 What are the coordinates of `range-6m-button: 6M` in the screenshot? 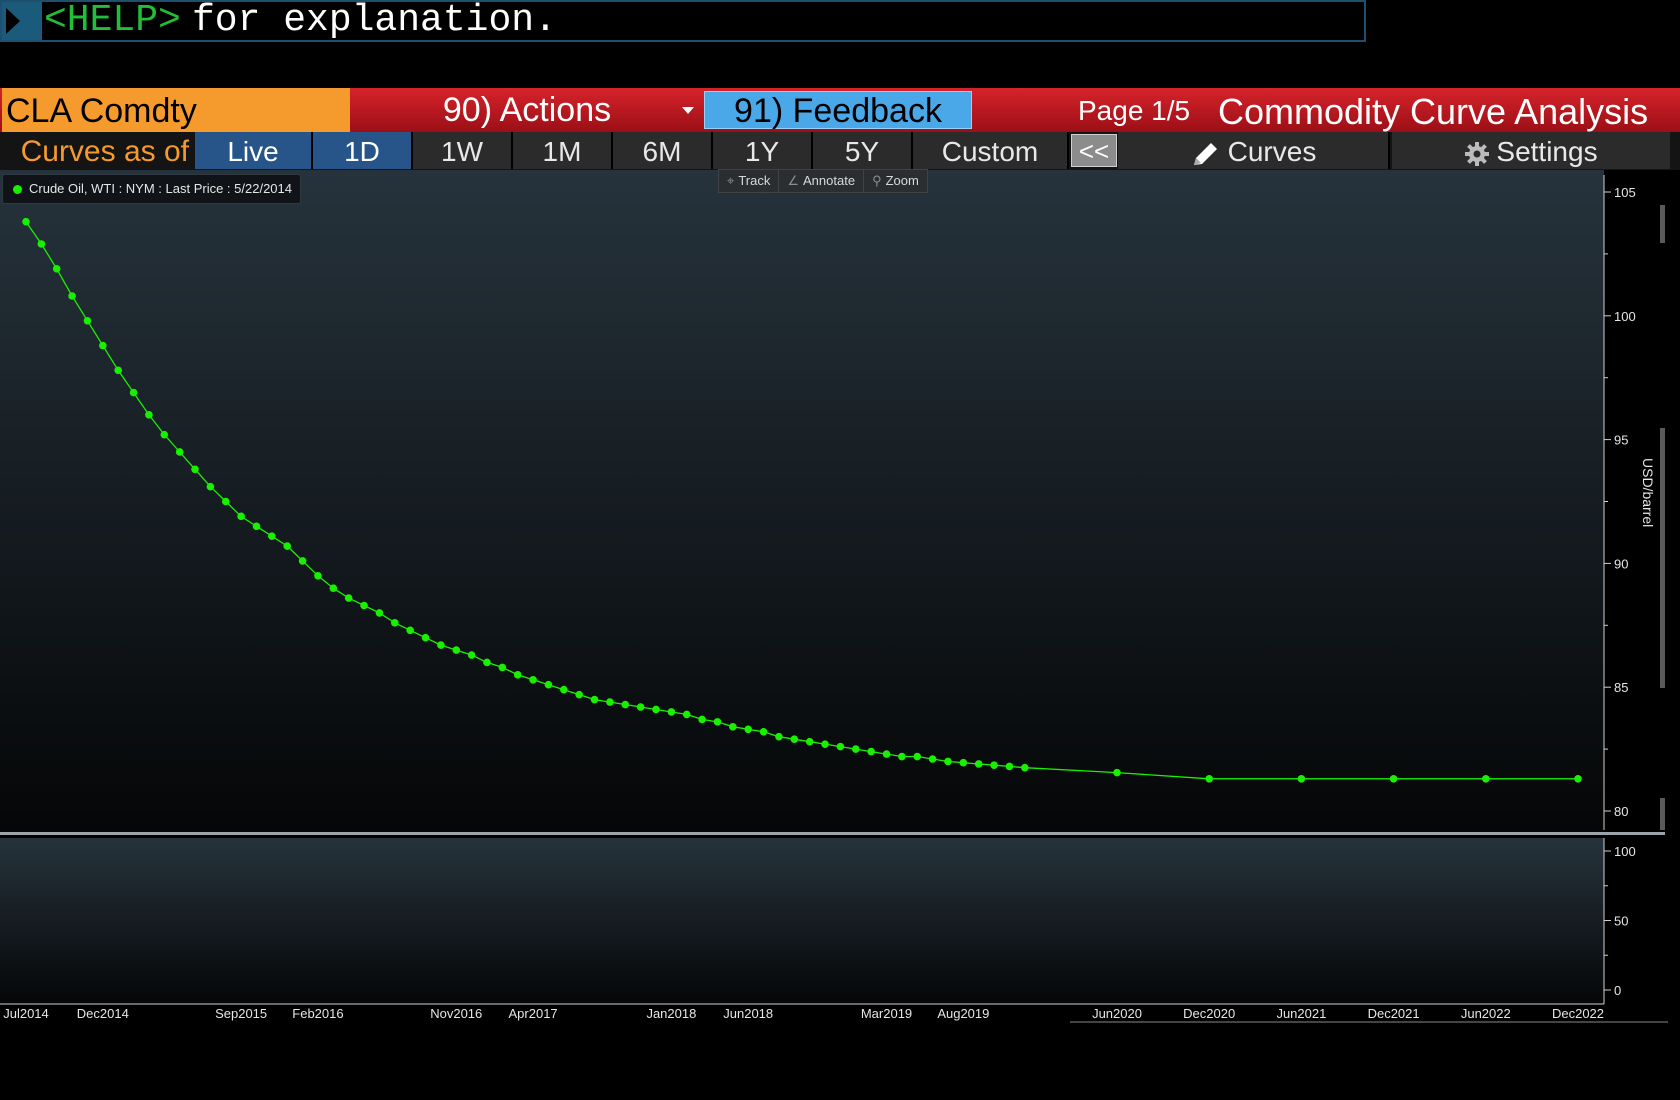 It's located at (663, 150).